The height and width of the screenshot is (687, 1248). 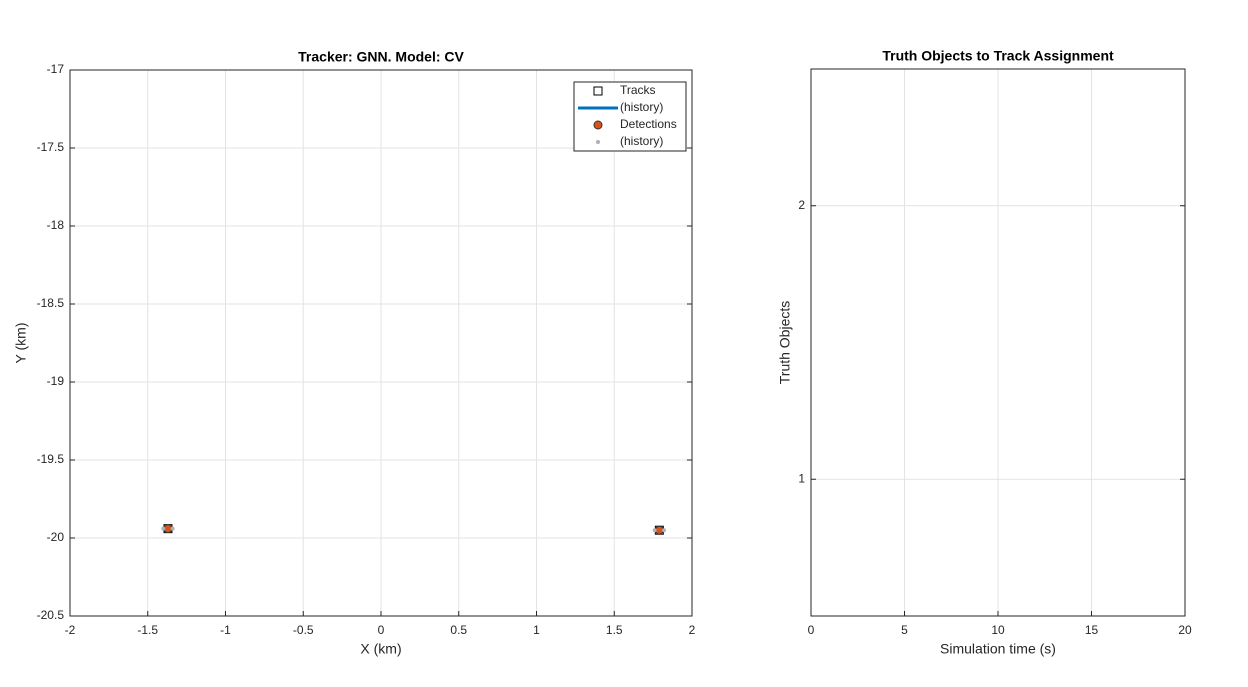 I want to click on x-tick-label: -2, so click(x=70, y=630).